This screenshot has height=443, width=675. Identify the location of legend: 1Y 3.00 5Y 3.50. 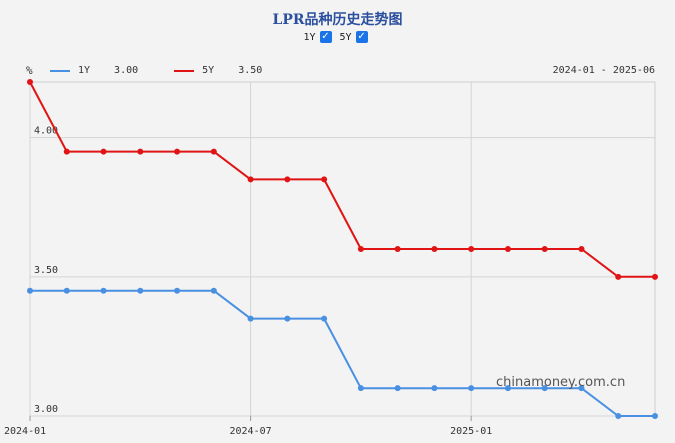
(174, 70).